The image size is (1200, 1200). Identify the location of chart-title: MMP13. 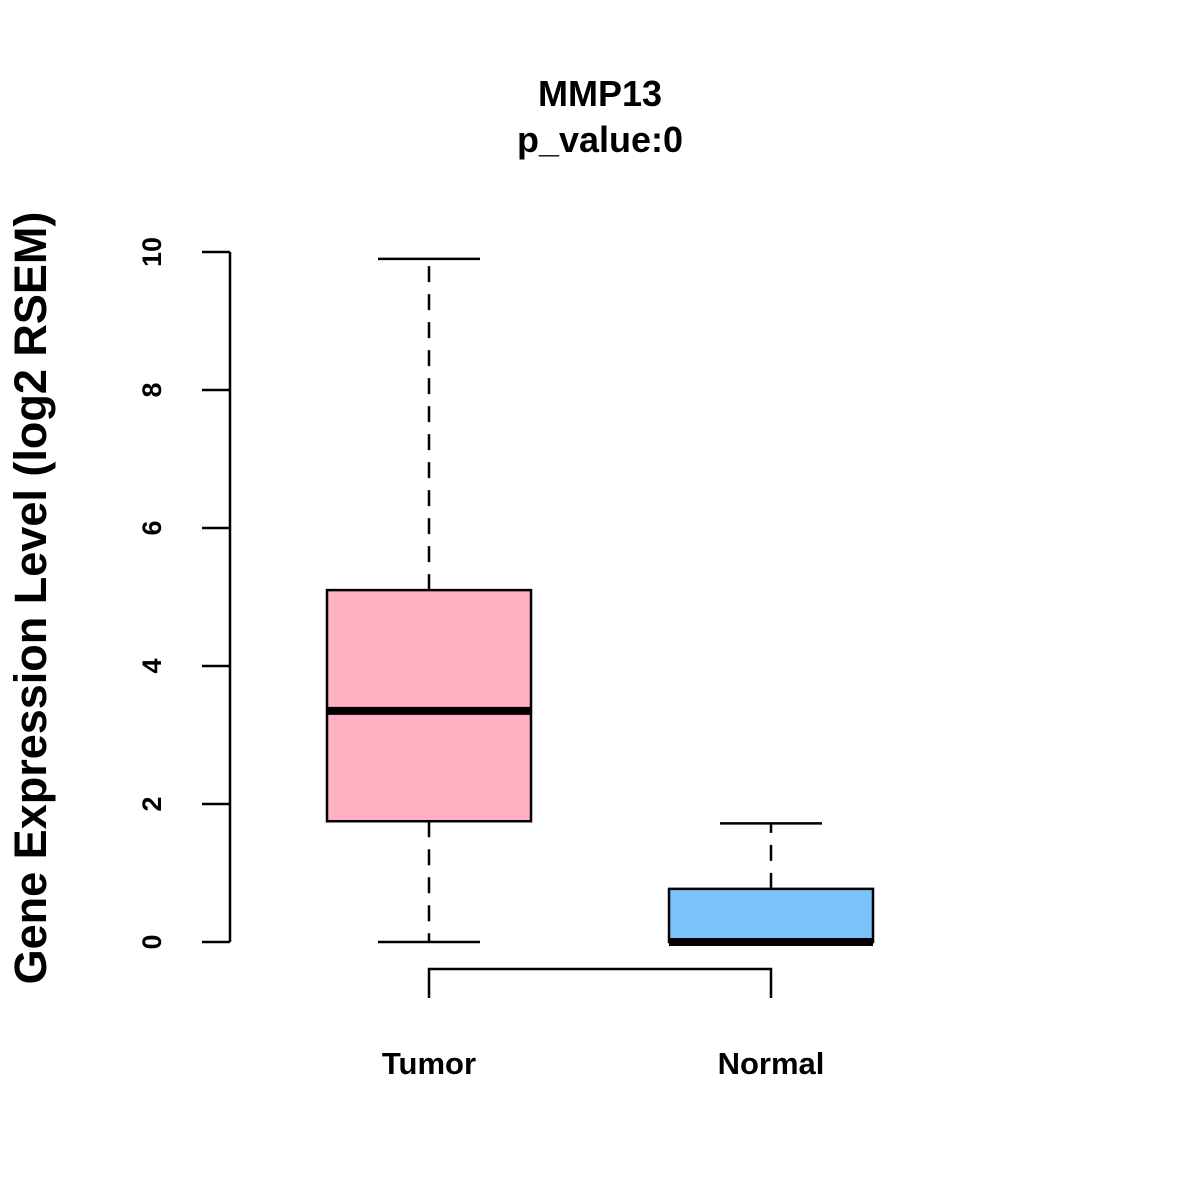
(600, 93).